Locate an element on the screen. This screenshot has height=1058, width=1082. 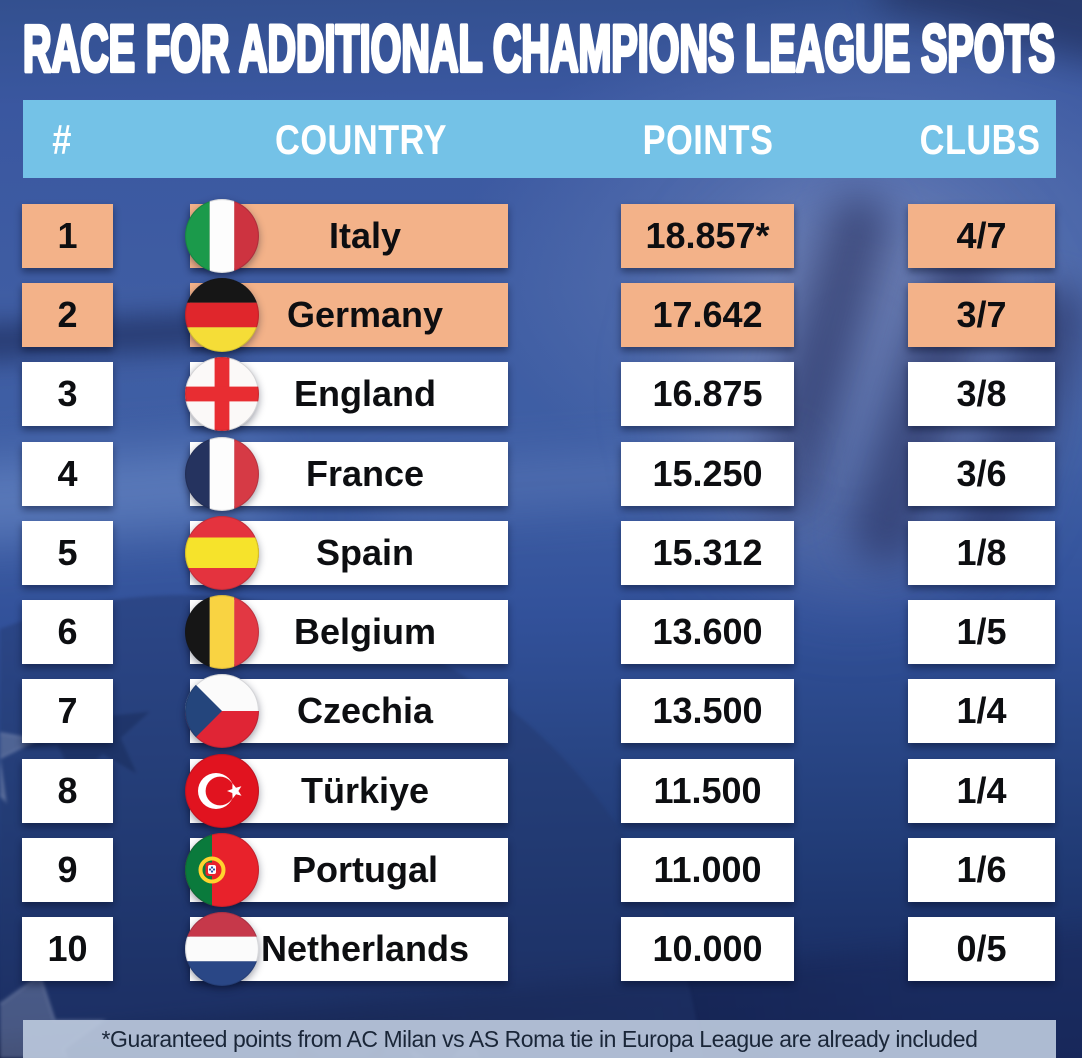
points-cell: 10.000 is located at coordinates (707, 949).